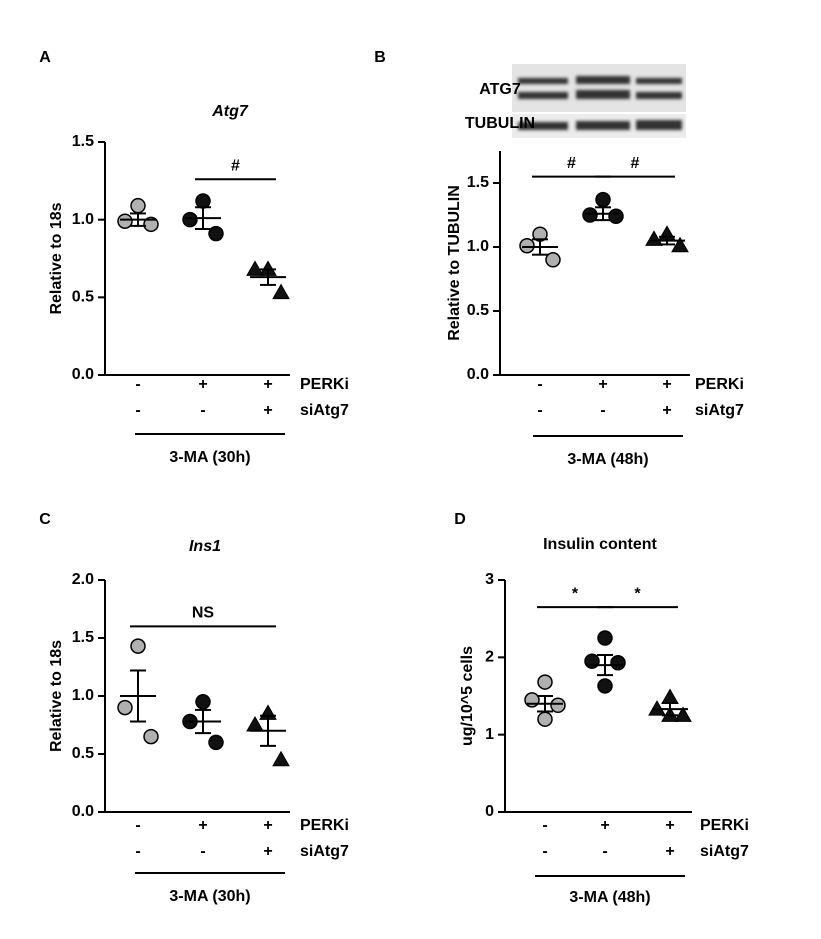 This screenshot has width=821, height=939. I want to click on blot-label: TUBULIN, so click(500, 123).